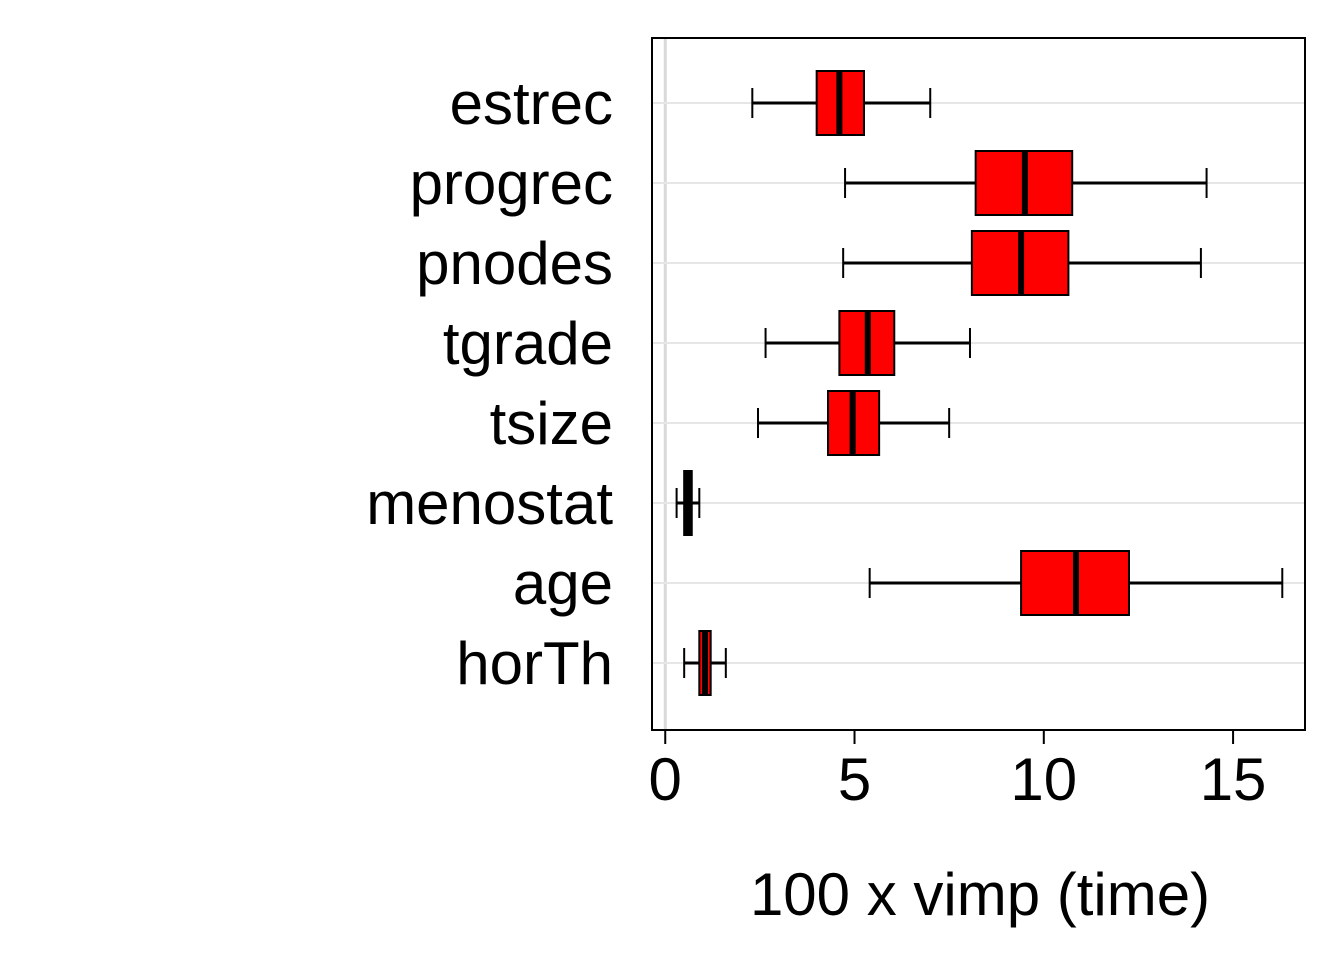 The width and height of the screenshot is (1344, 960). I want to click on x-axis: 0 5 10 15, so click(958, 771).